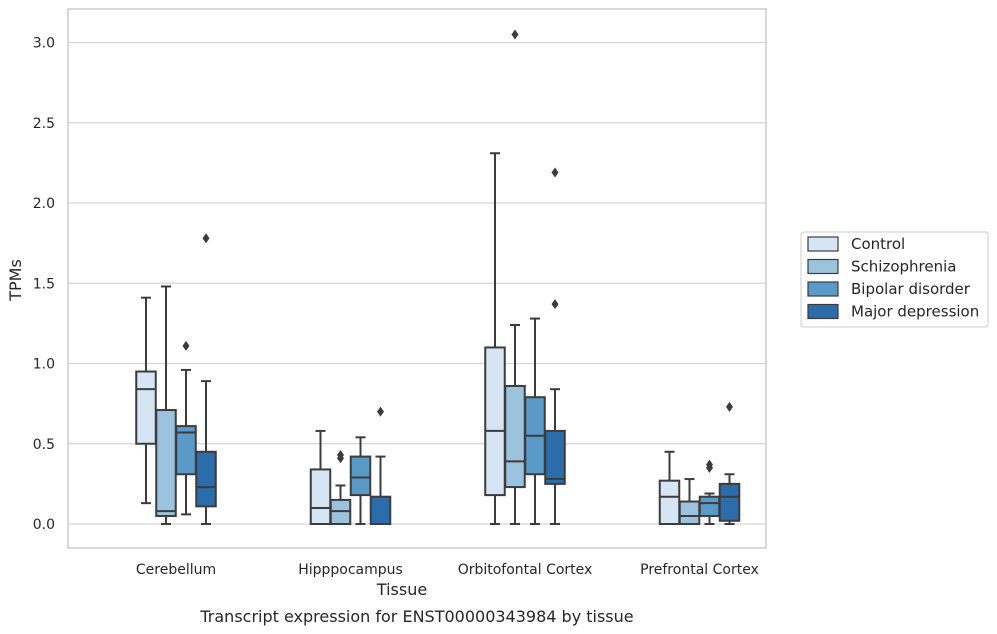 The image size is (997, 634). I want to click on x-tick-label: Orbitofontal Cortex, so click(525, 570).